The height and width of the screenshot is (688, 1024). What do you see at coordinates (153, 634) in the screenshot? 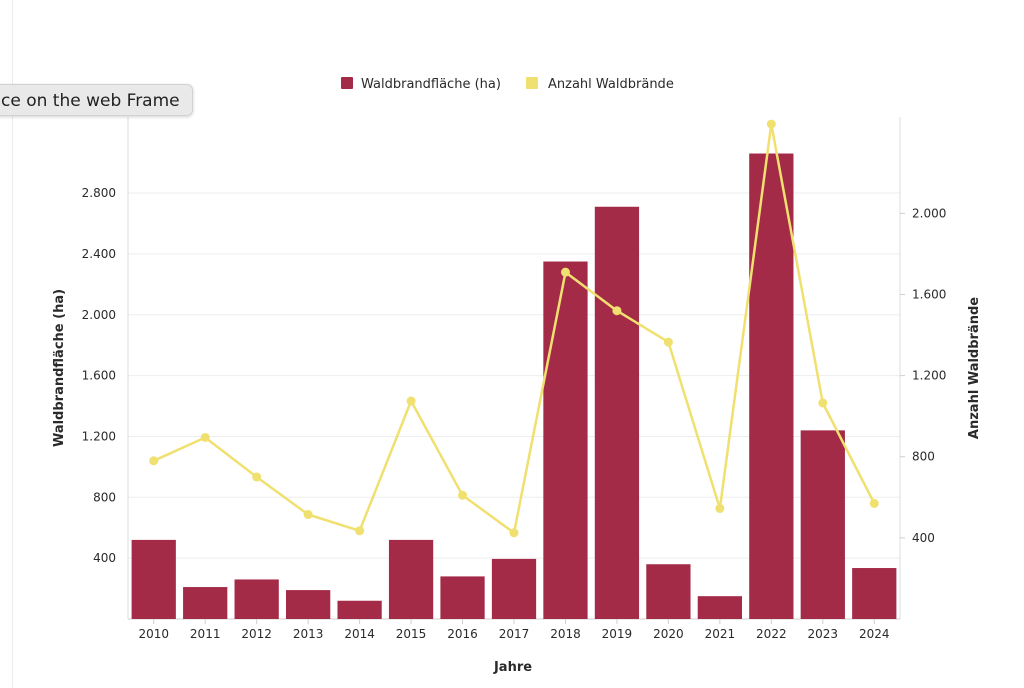
I see `x-tick-label: 2010` at bounding box center [153, 634].